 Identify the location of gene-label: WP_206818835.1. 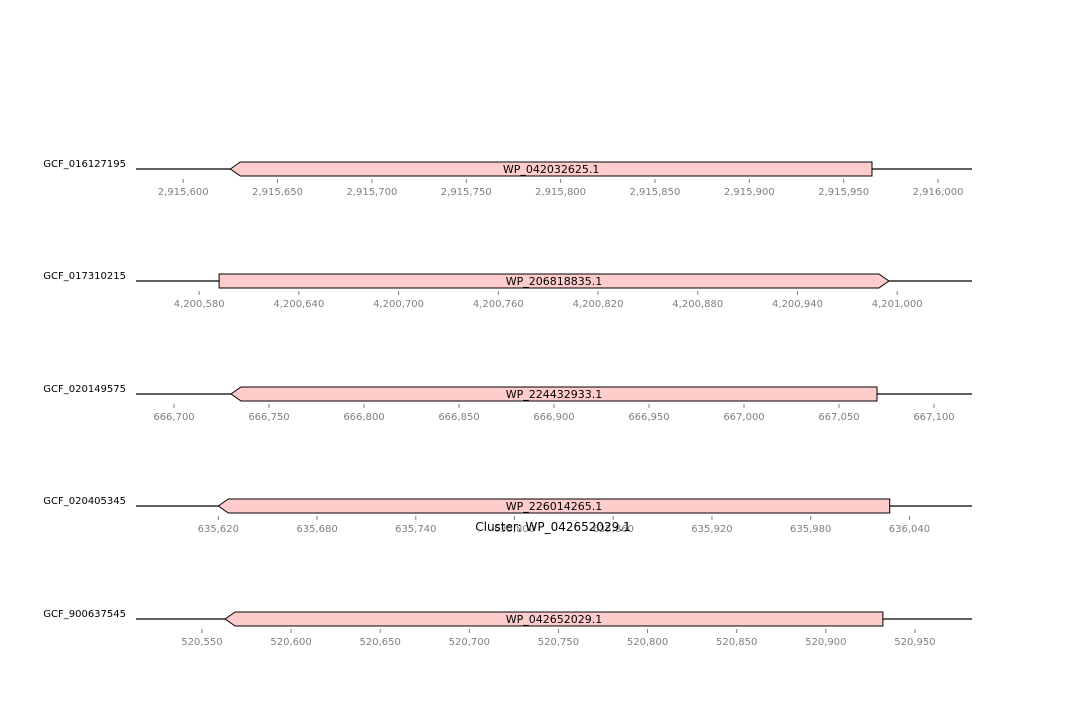
(554, 281).